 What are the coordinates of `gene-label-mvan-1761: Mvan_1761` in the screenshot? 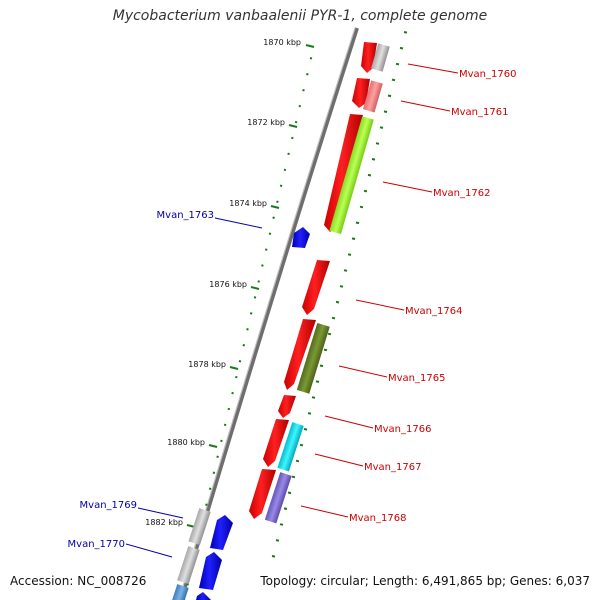 It's located at (479, 112).